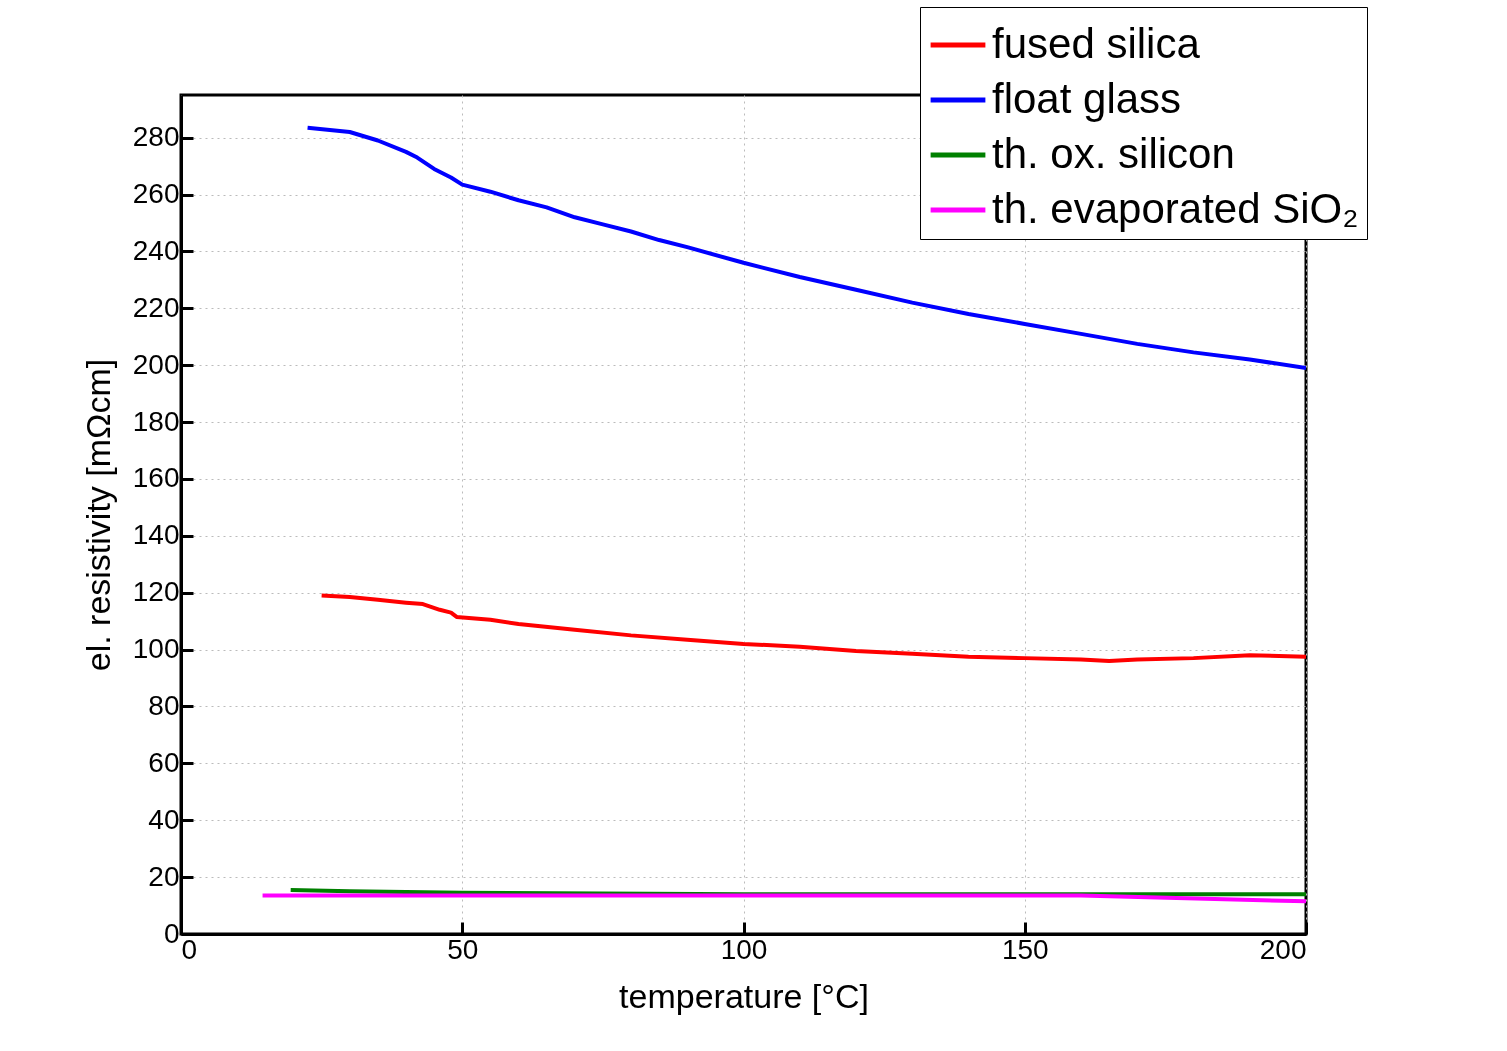 Image resolution: width=1507 pixels, height=1051 pixels. What do you see at coordinates (463, 949) in the screenshot?
I see `x-tick-label: 50` at bounding box center [463, 949].